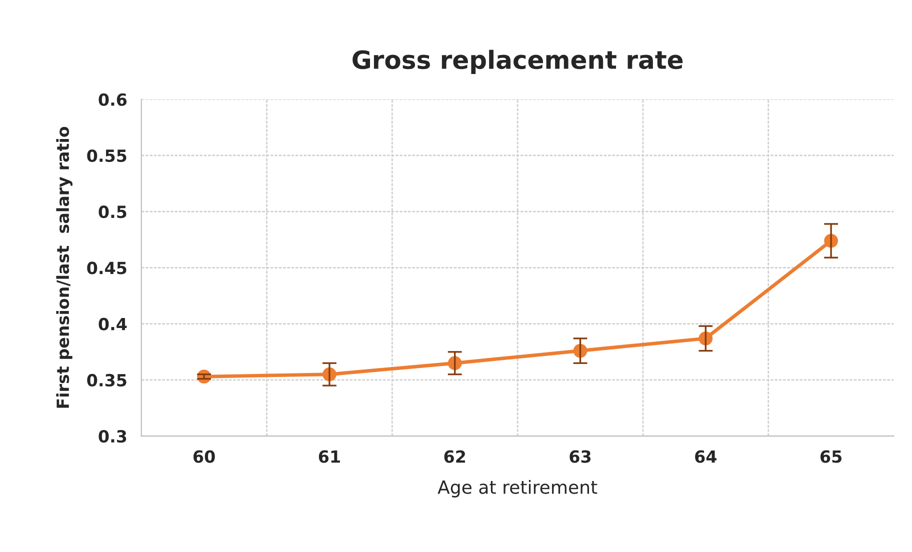 The width and height of the screenshot is (912, 552). I want to click on y-tick-label: 0.6, so click(112, 99).